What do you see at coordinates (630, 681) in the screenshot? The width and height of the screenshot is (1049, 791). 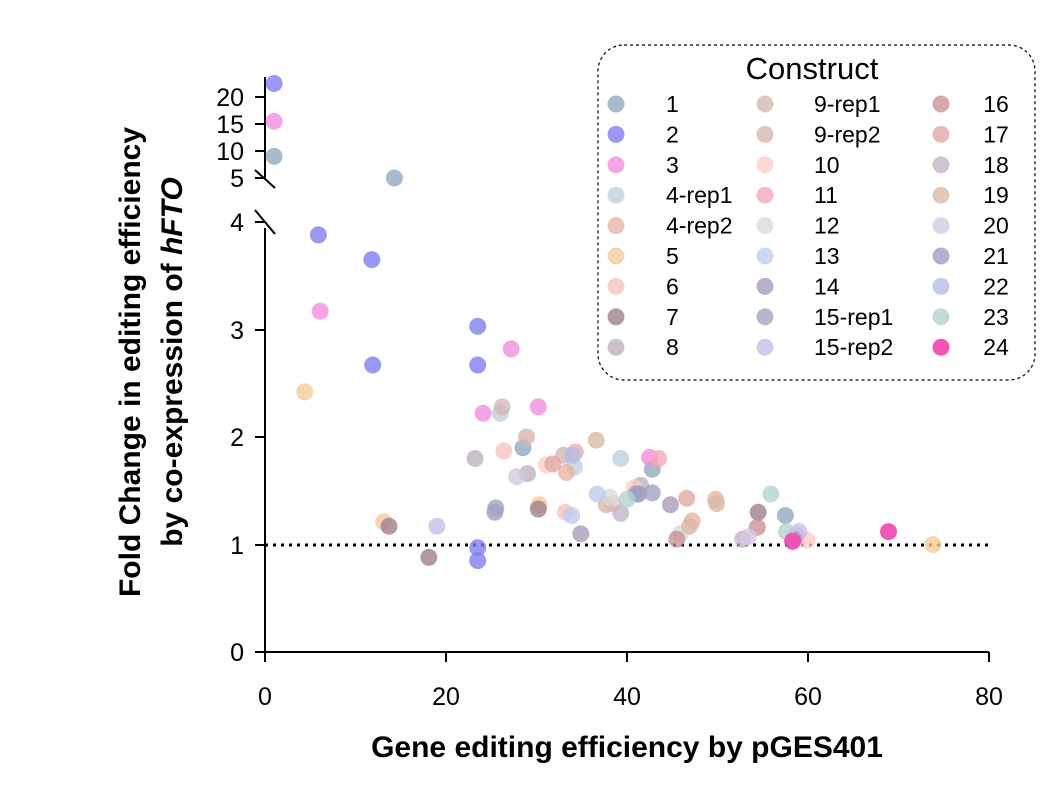 I see `x-ticks: 0 20 40 60 80` at bounding box center [630, 681].